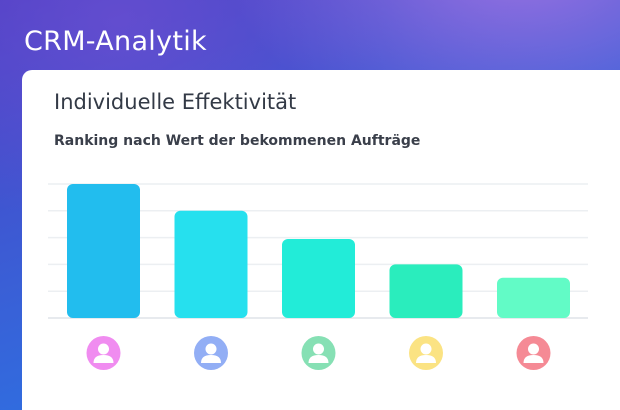 This screenshot has height=410, width=620. I want to click on app-title: CRM-Analytik, so click(115, 41).